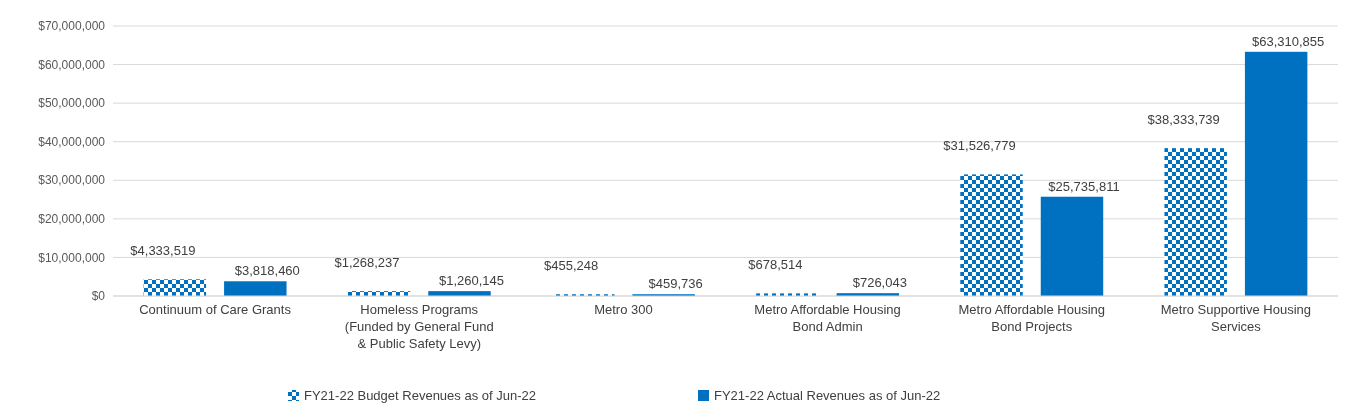 The height and width of the screenshot is (417, 1356). I want to click on y-tick-label: $20,000,000, so click(72, 219).